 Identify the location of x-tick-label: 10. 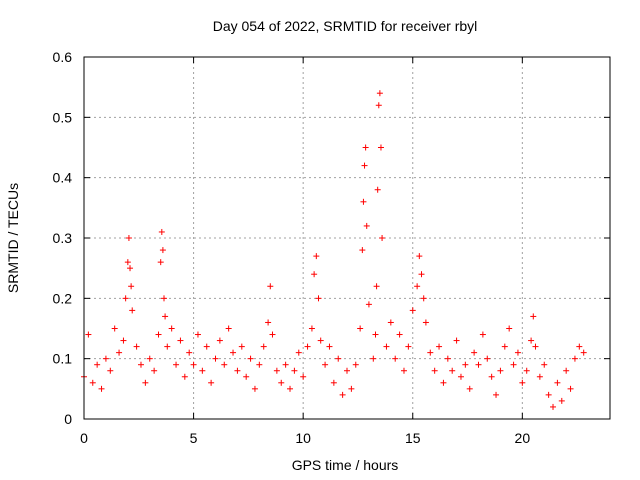
(303, 438).